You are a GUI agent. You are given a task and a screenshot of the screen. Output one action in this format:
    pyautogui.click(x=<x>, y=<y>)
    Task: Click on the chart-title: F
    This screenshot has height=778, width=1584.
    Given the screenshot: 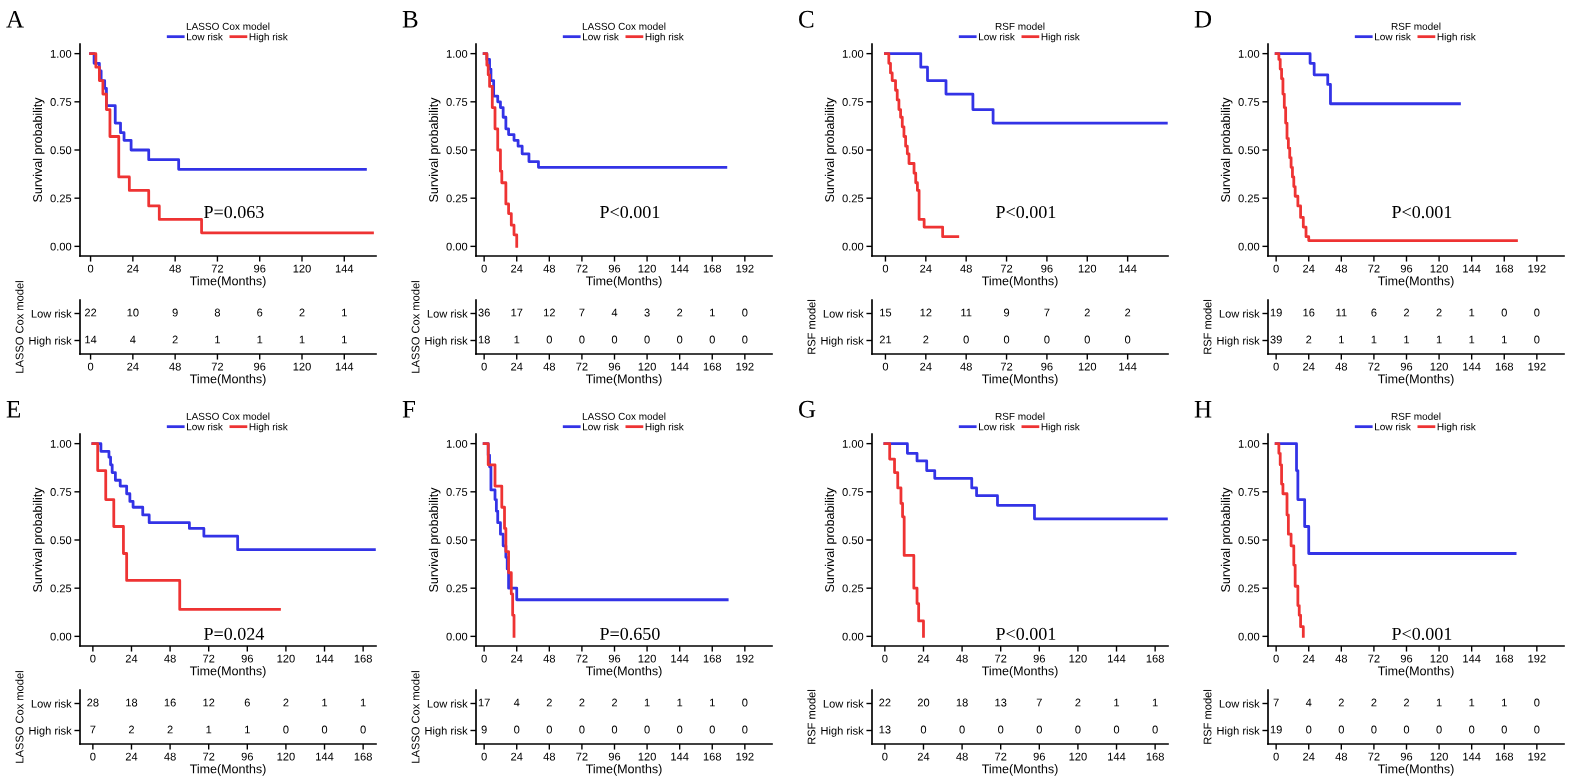 What is the action you would take?
    pyautogui.click(x=408, y=409)
    